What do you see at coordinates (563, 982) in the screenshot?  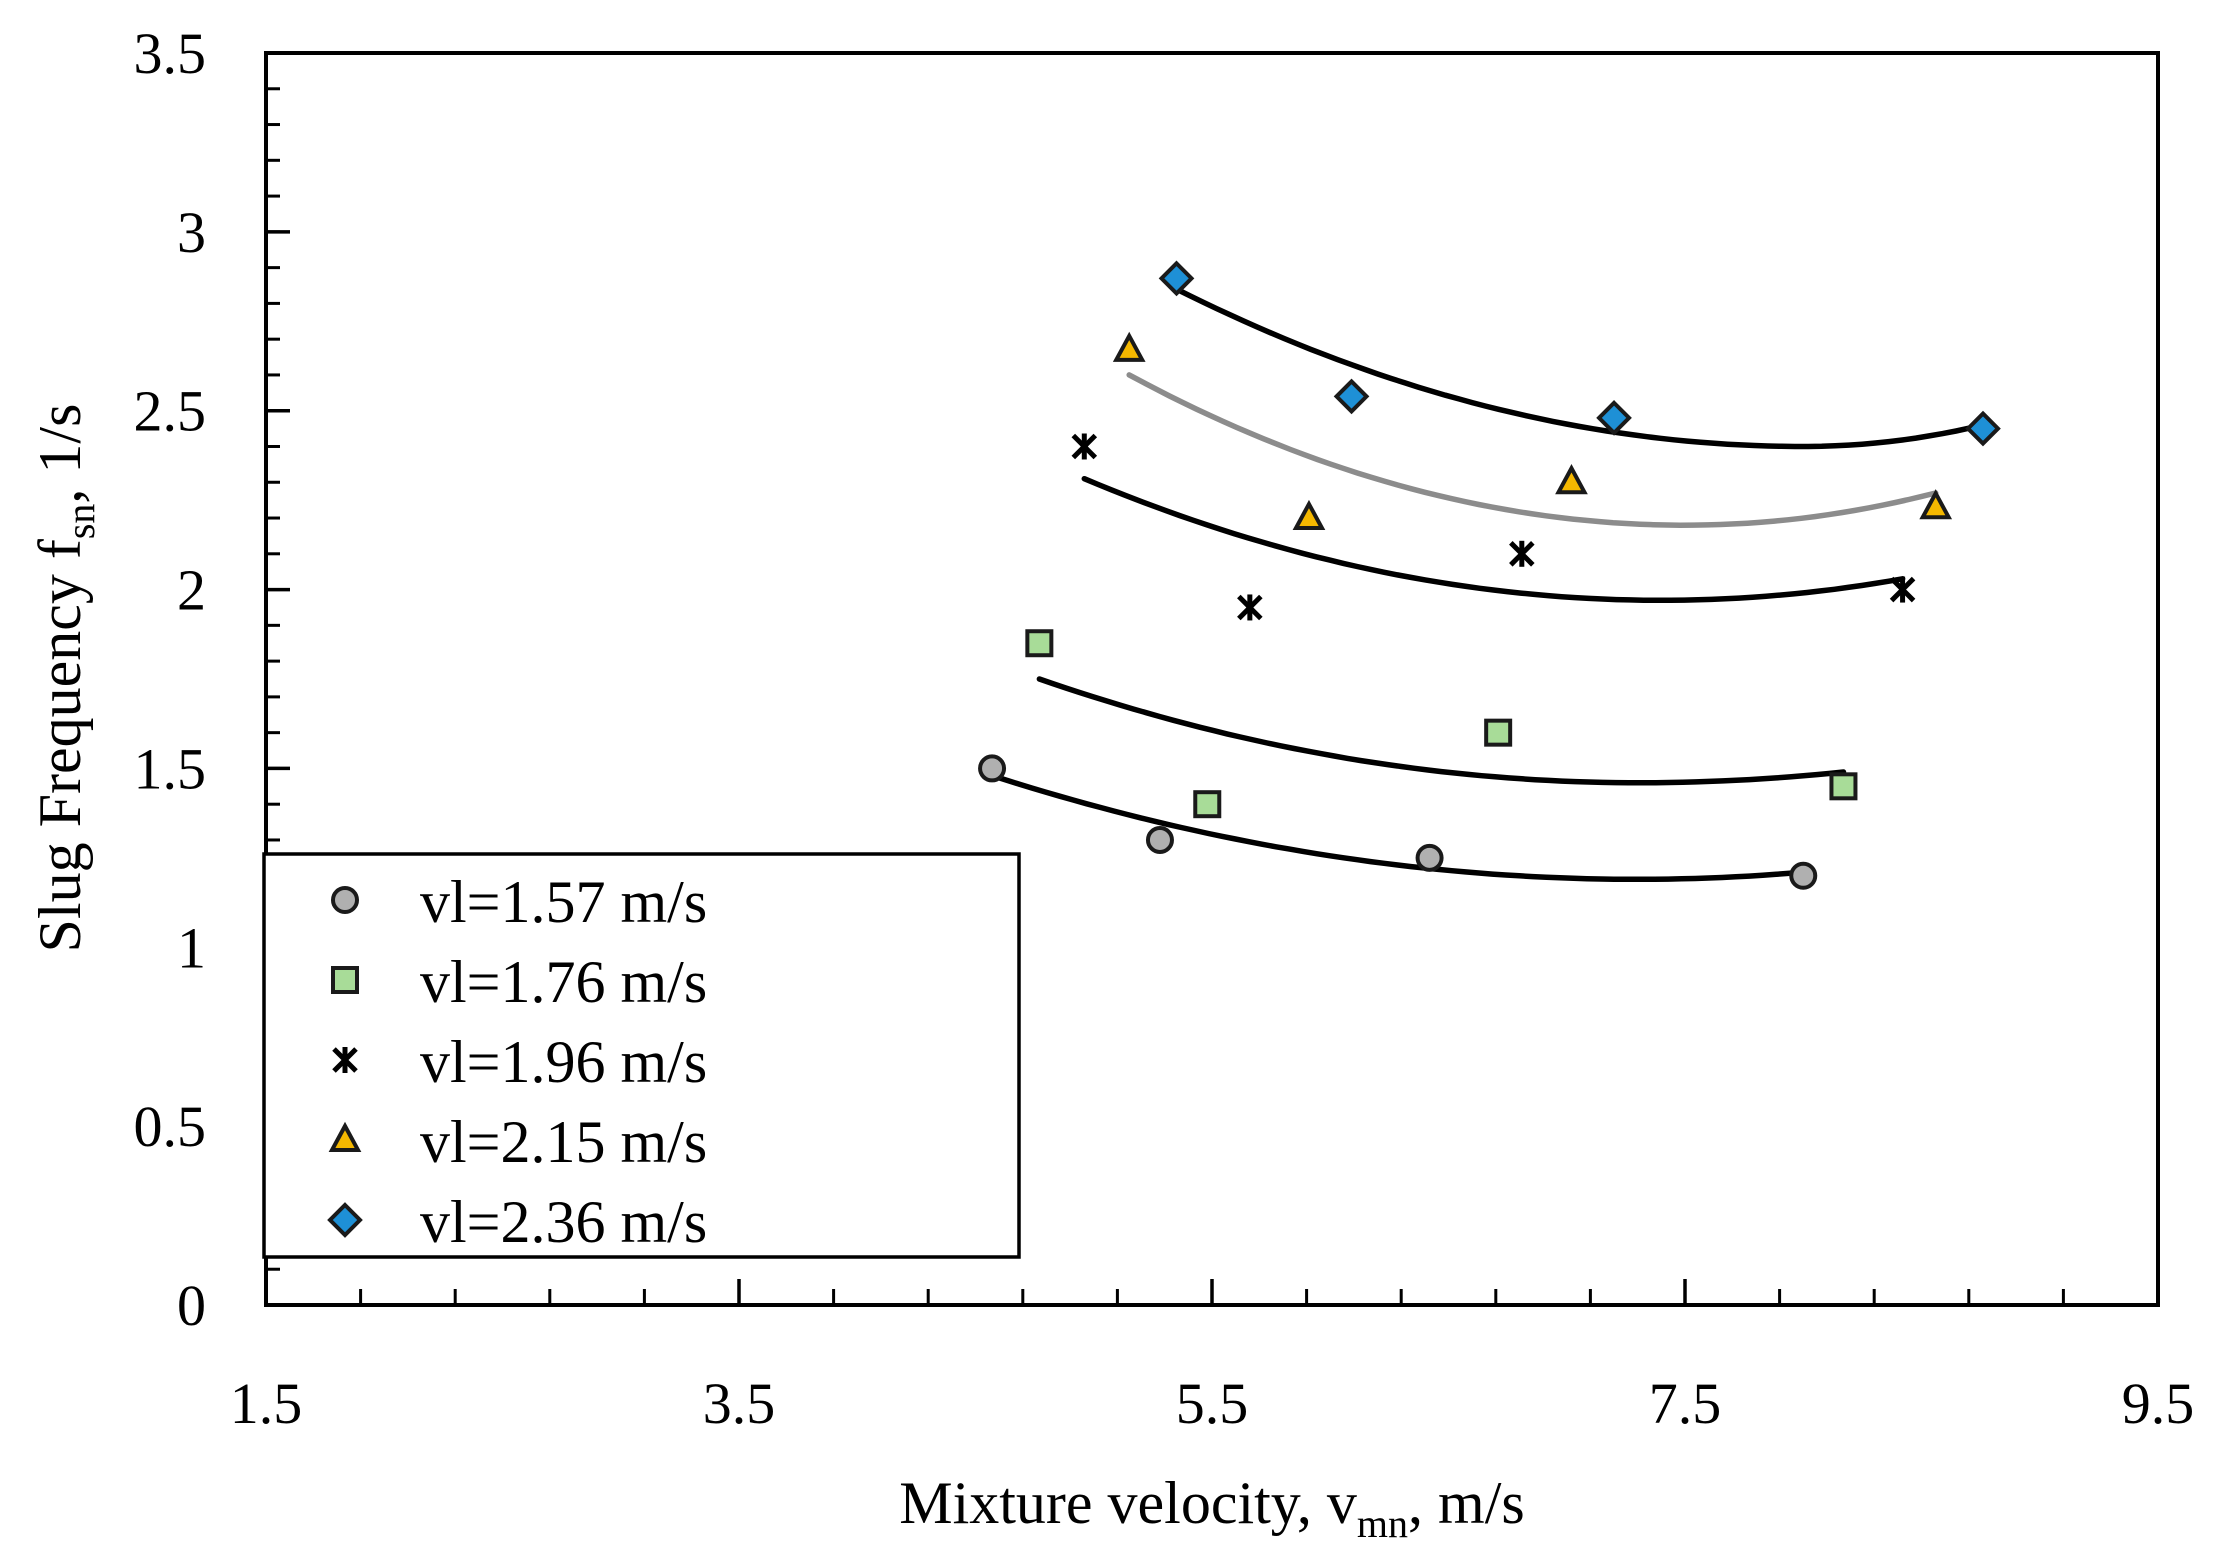 I see `legend-label: vl=1.76 m/s` at bounding box center [563, 982].